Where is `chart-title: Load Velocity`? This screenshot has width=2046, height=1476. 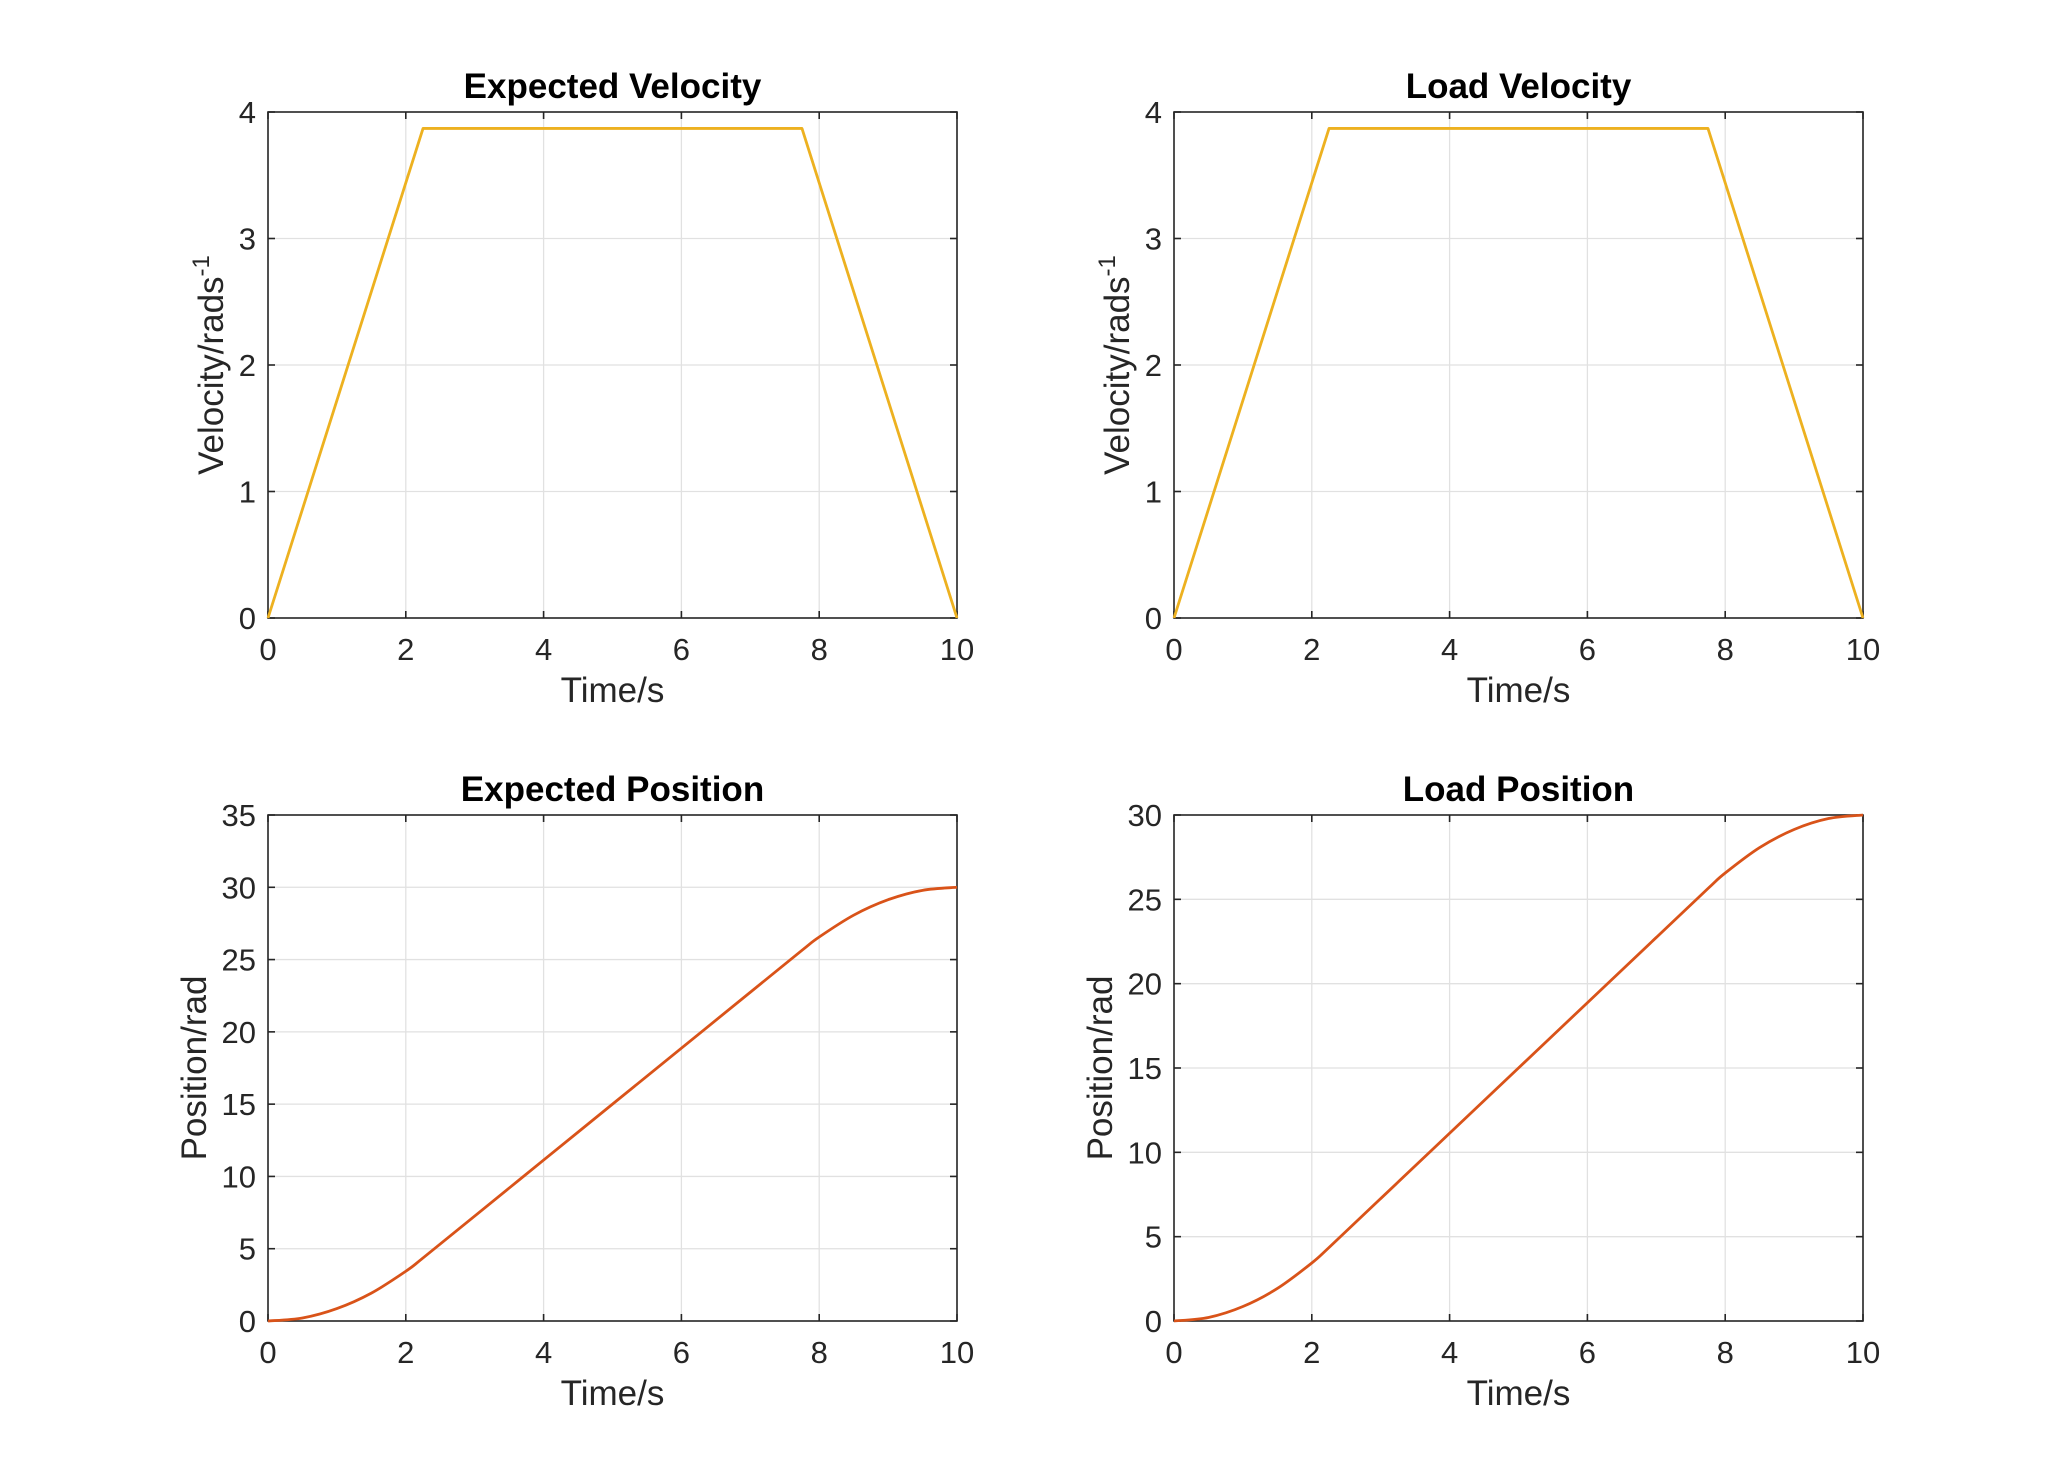
chart-title: Load Velocity is located at coordinates (1519, 86).